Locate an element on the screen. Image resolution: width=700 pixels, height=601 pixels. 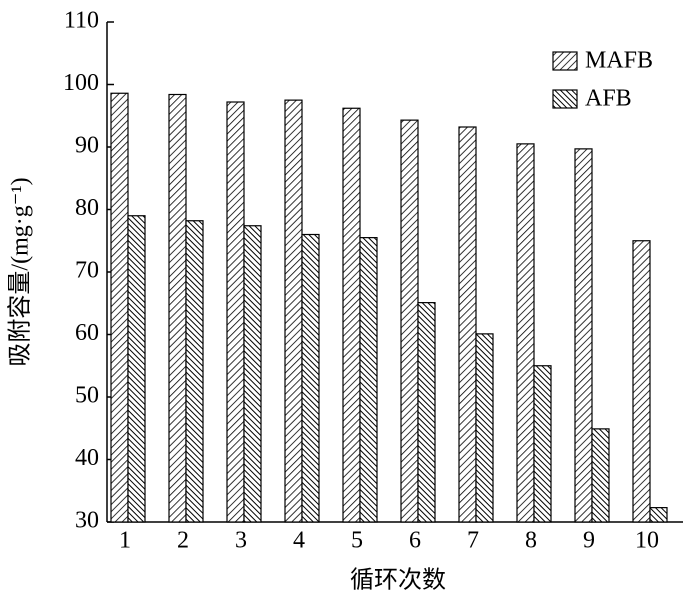
y-tick-label: 60 is located at coordinates (87, 333).